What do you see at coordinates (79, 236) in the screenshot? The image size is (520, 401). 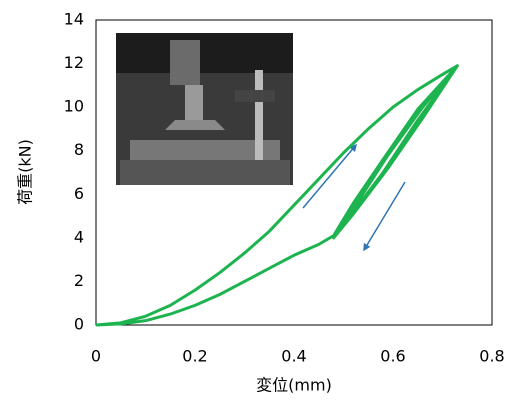 I see `y-tick-label: 4` at bounding box center [79, 236].